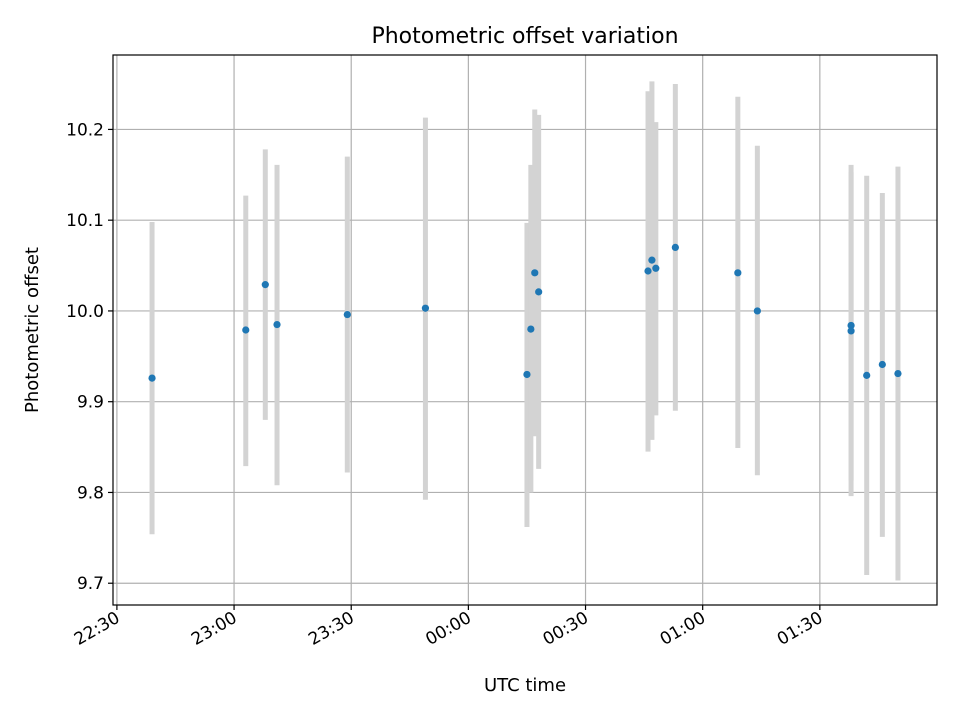 The width and height of the screenshot is (960, 720). Describe the element at coordinates (524, 36) in the screenshot. I see `chart-title: Photometric offset variation` at that location.